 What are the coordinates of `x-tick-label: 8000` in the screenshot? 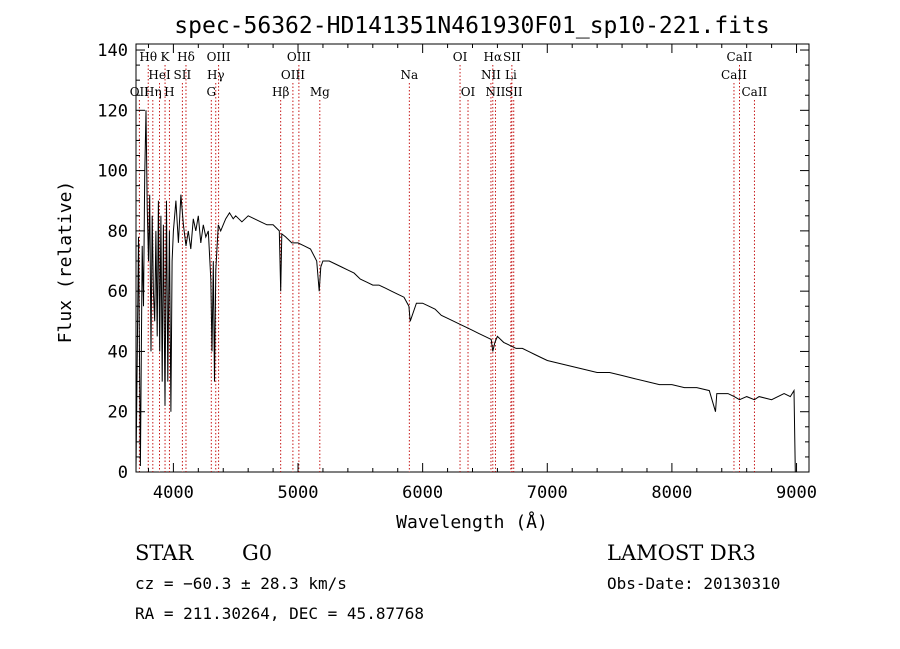 It's located at (671, 493).